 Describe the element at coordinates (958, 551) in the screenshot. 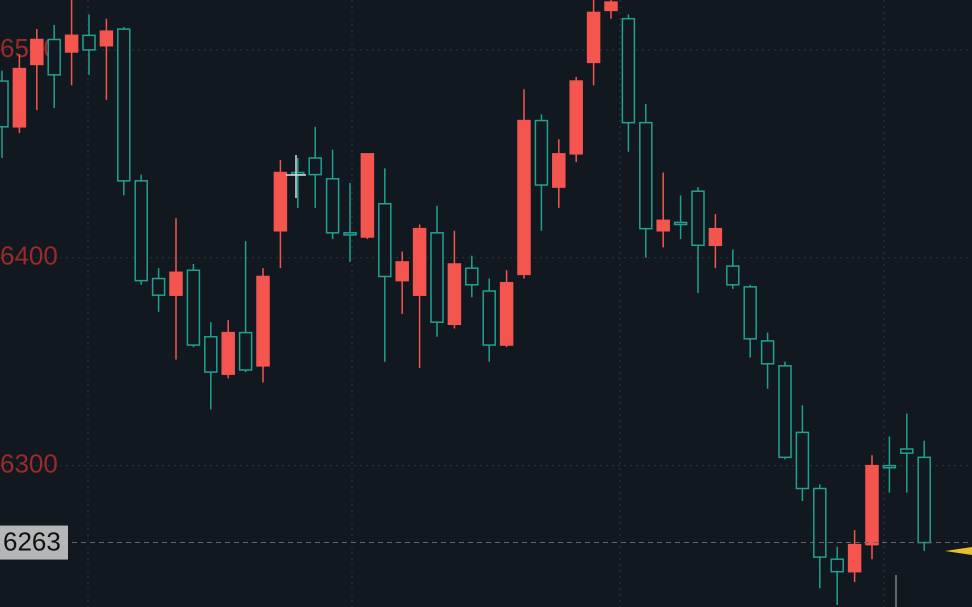

I see `price-marker` at that location.